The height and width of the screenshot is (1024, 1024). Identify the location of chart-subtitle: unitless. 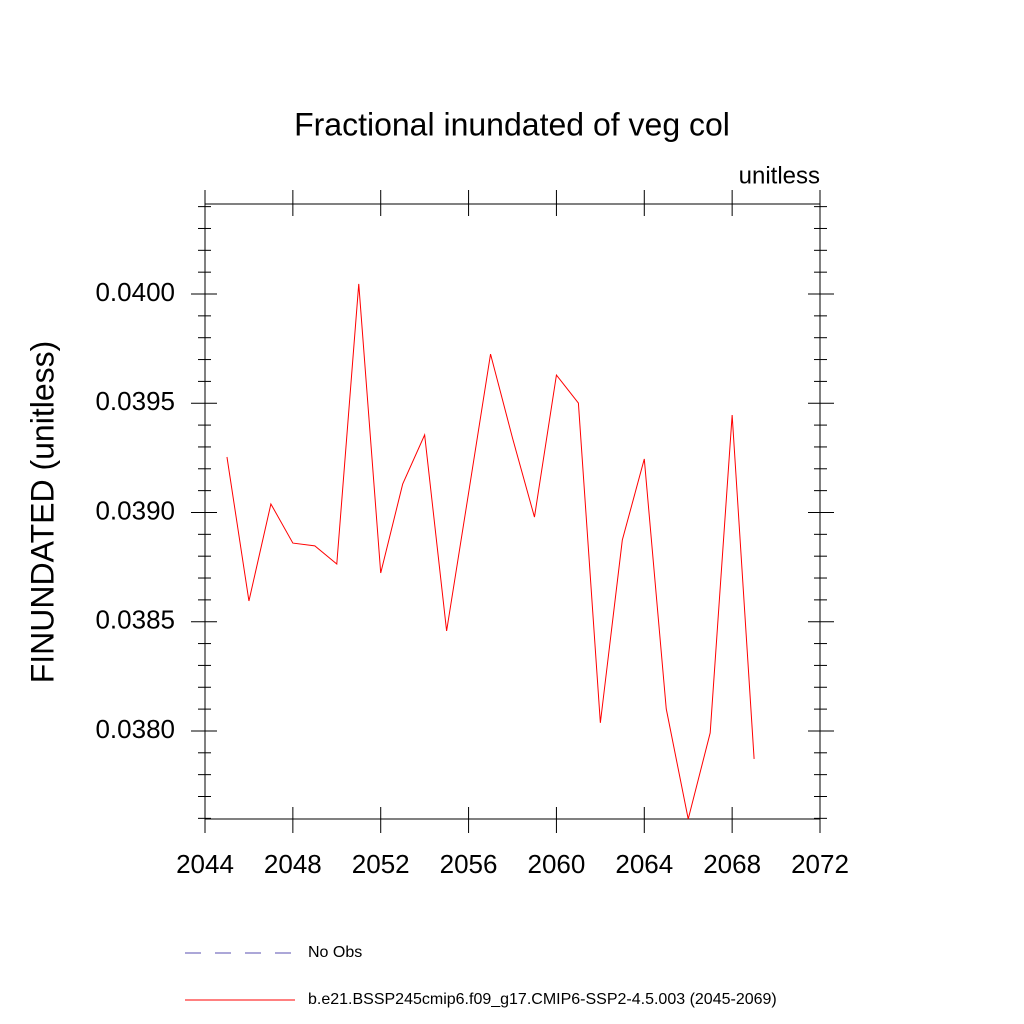
(779, 175).